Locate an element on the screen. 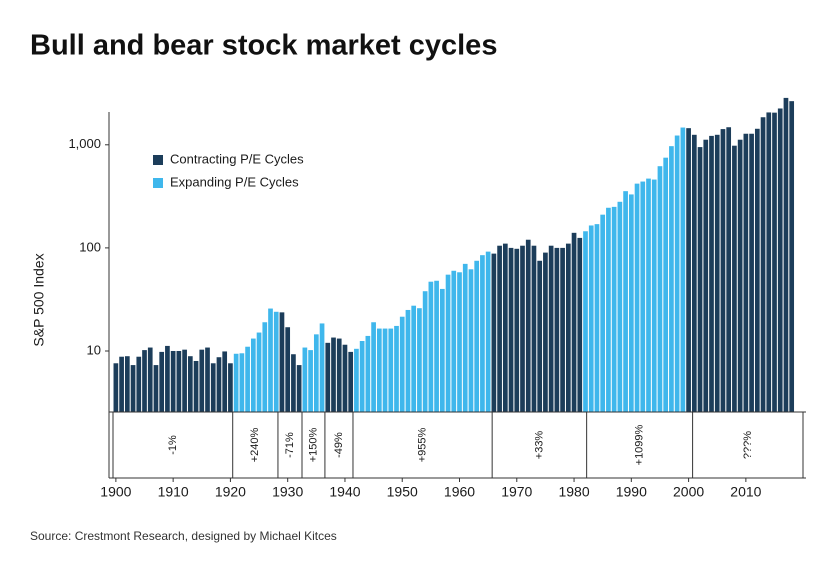  x-tick-label: 1930 is located at coordinates (287, 492).